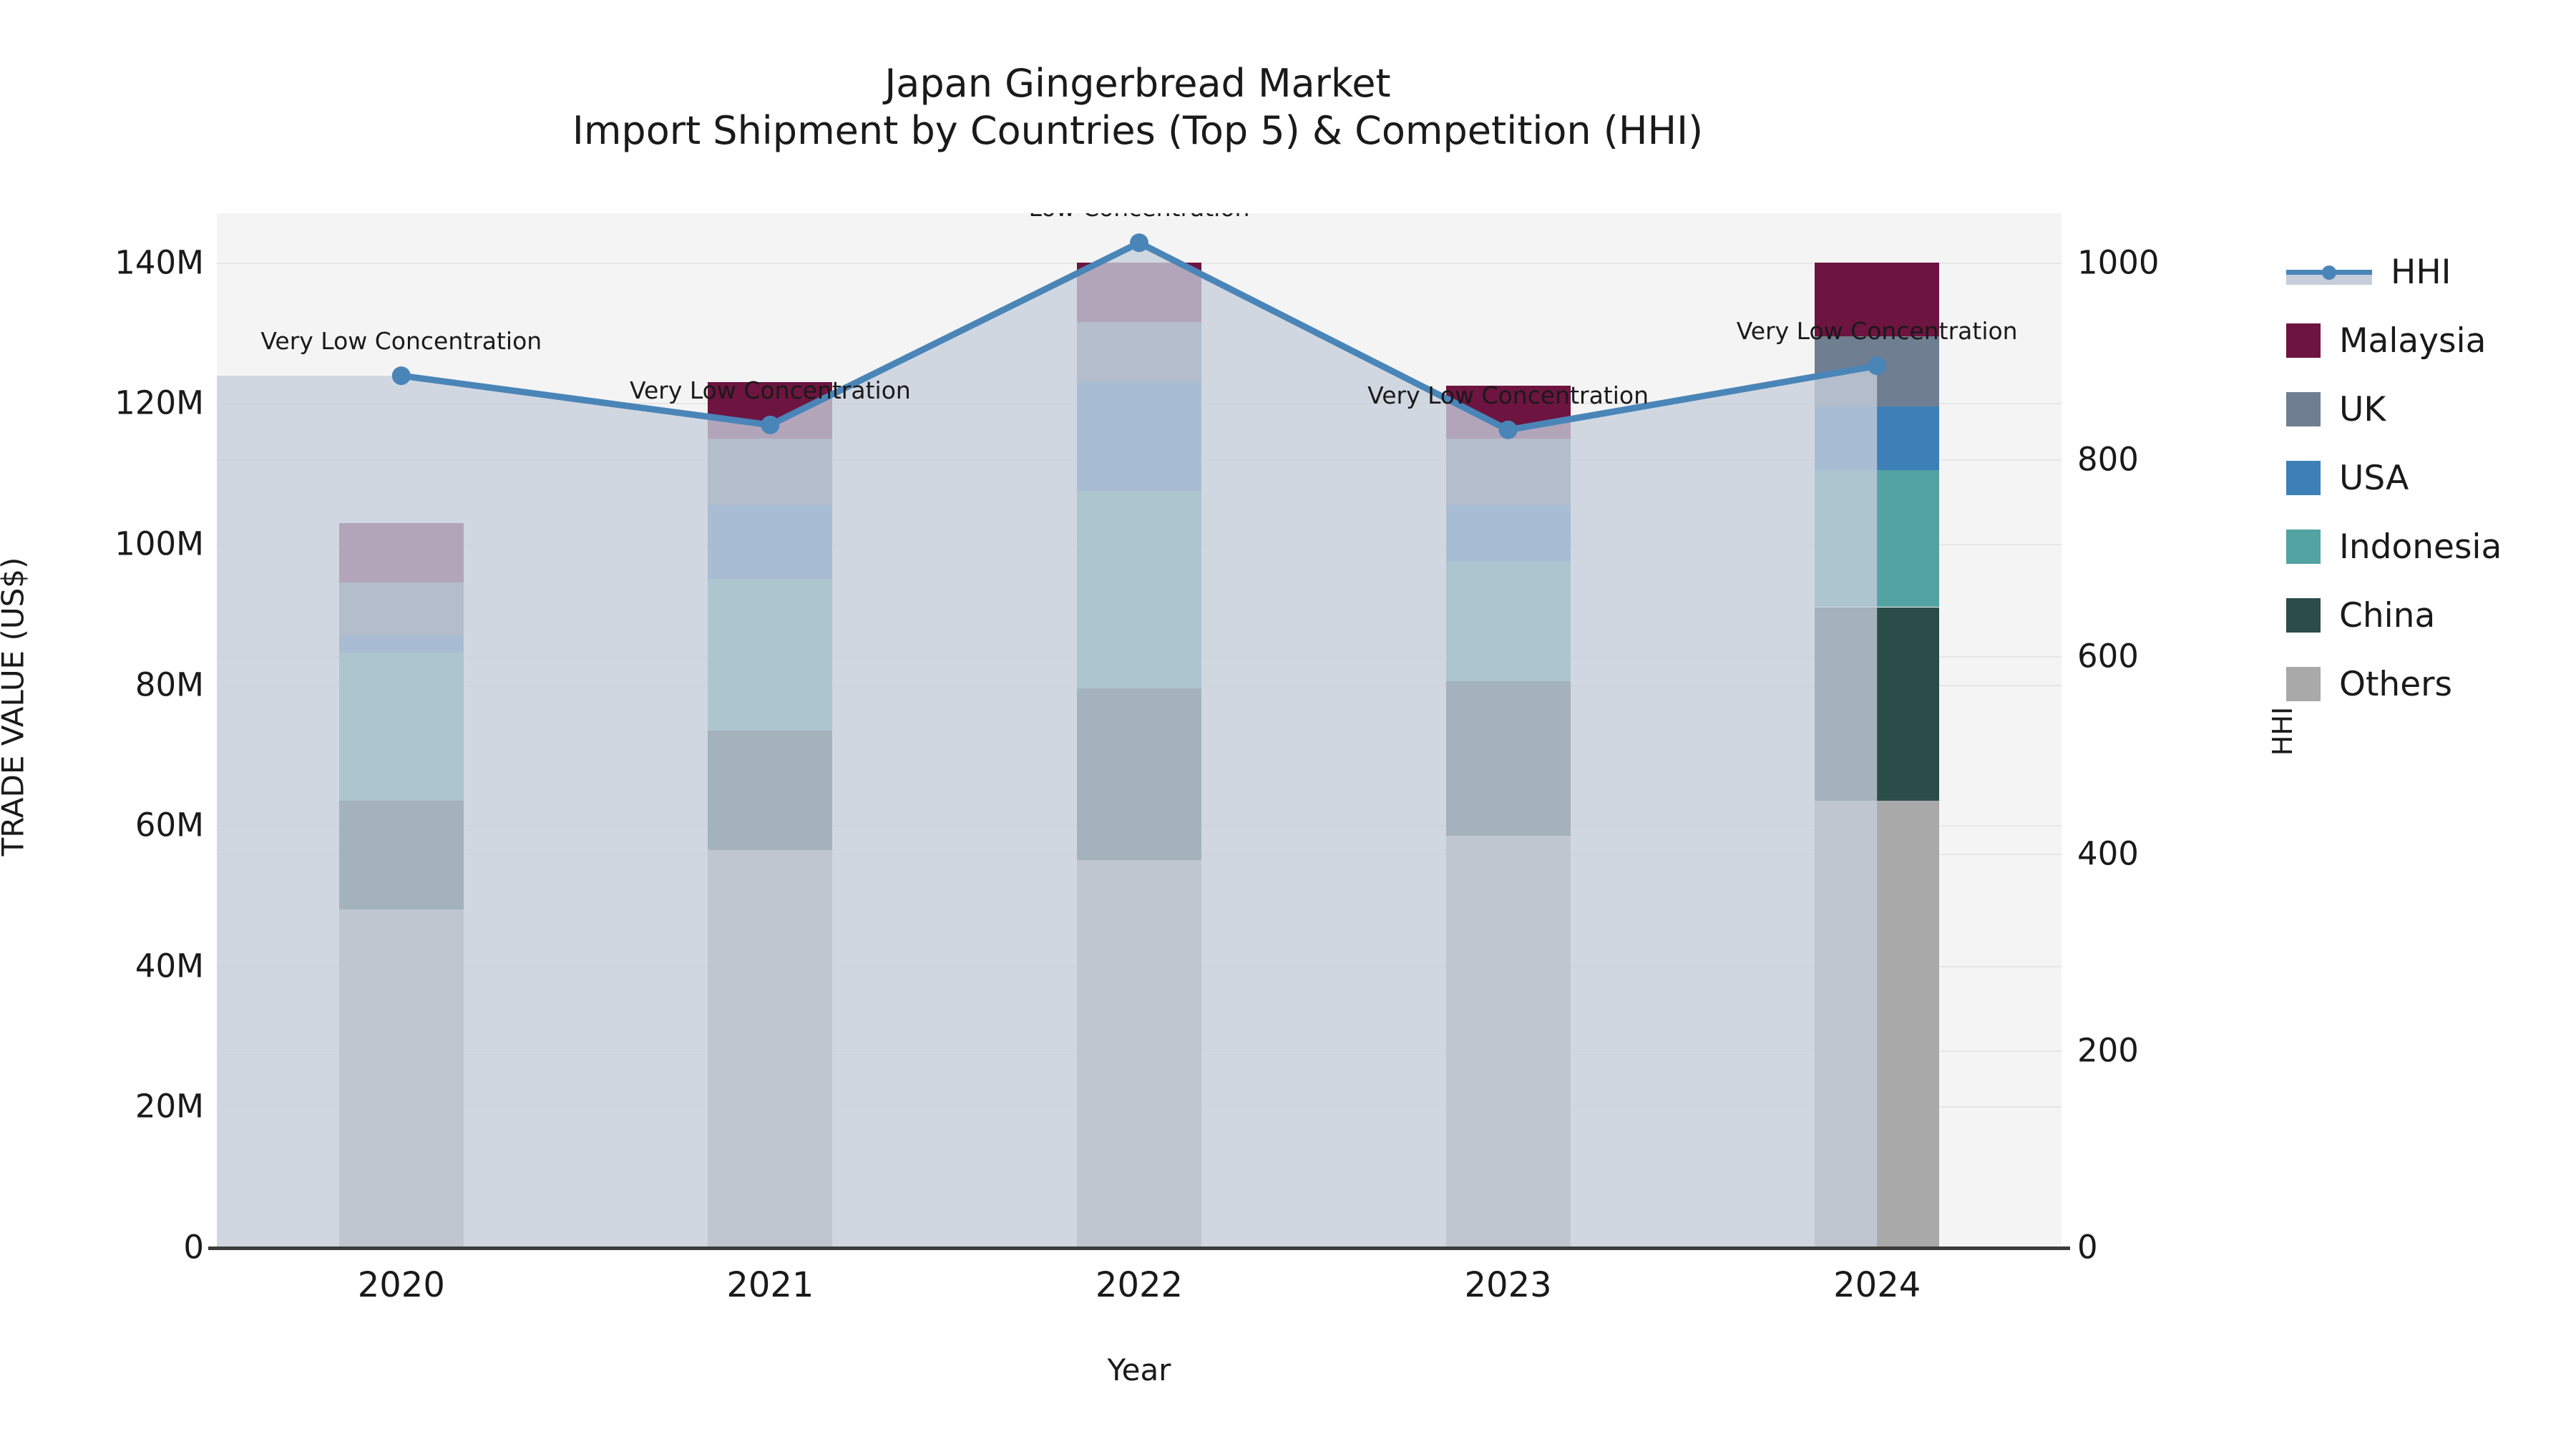 This screenshot has height=1449, width=2576. I want to click on y-tick-right-4: 800, so click(2108, 460).